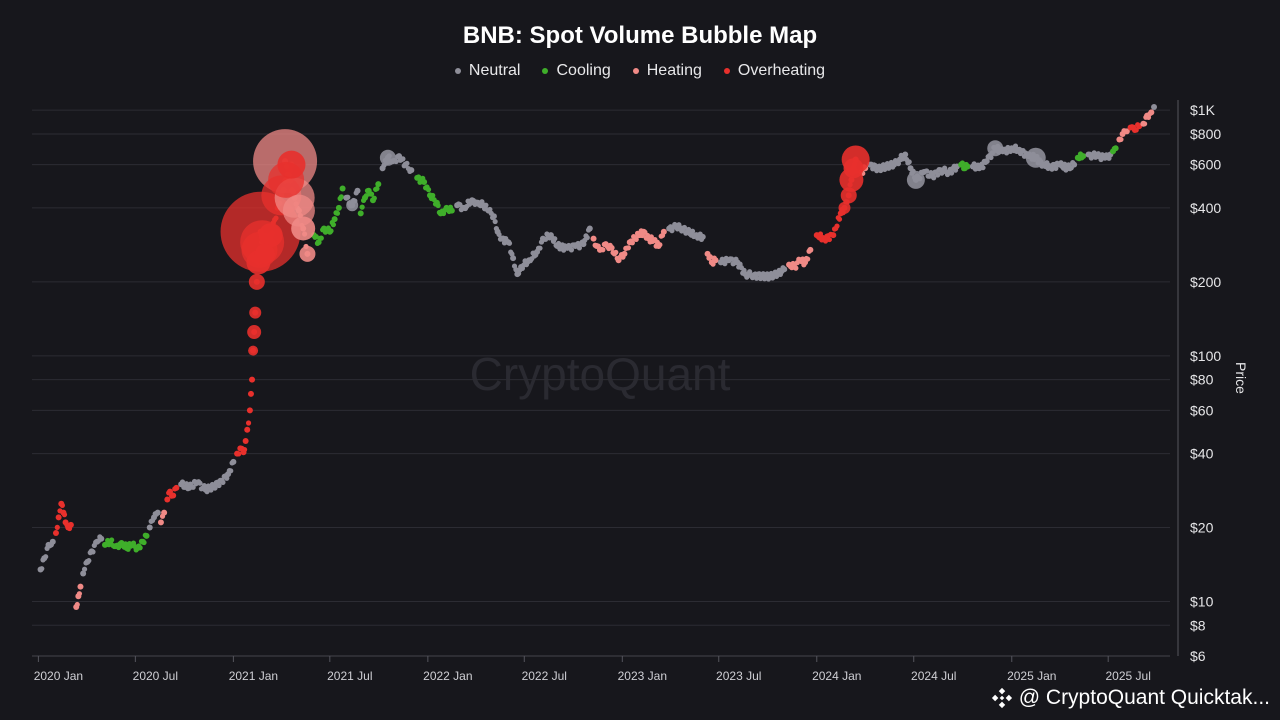  What do you see at coordinates (1128, 676) in the screenshot?
I see `x-tick-label: 2025 Jul` at bounding box center [1128, 676].